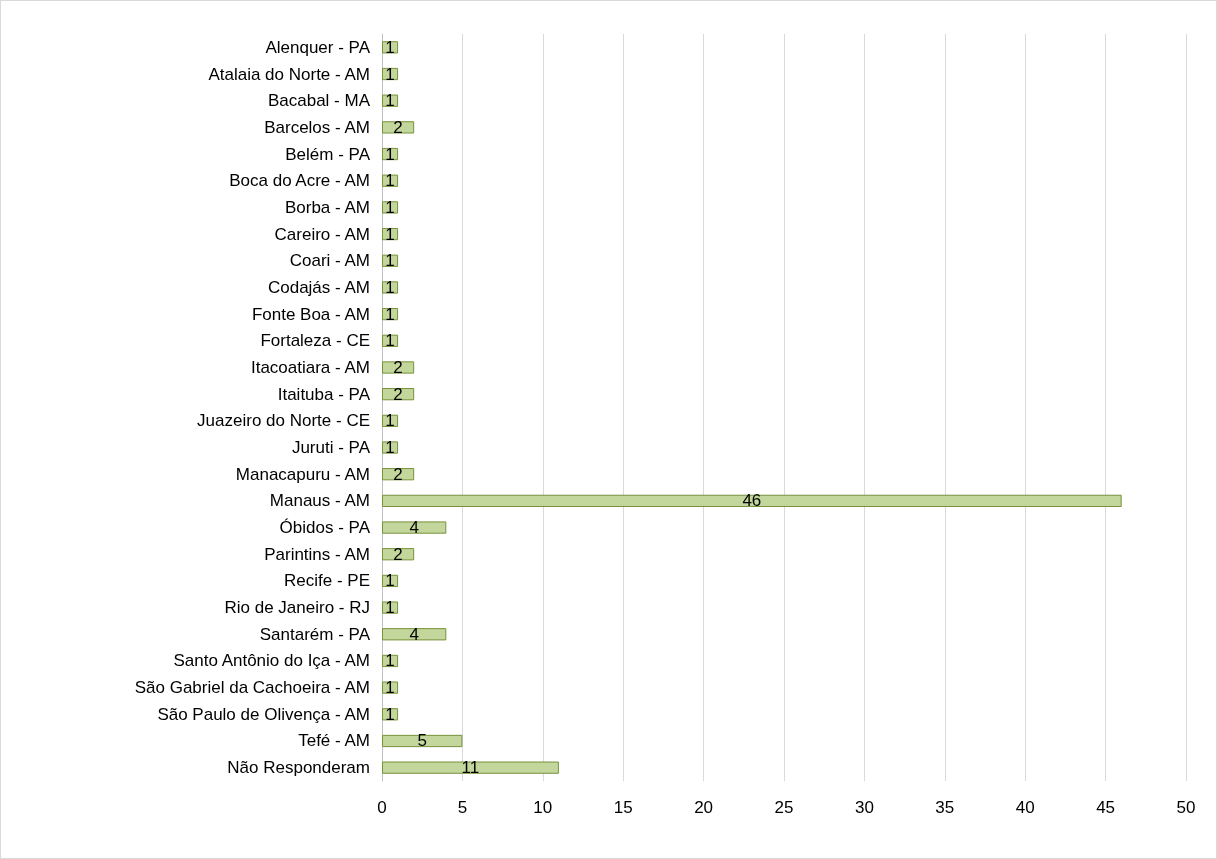 This screenshot has width=1217, height=859. I want to click on x-tick-label: 35, so click(945, 807).